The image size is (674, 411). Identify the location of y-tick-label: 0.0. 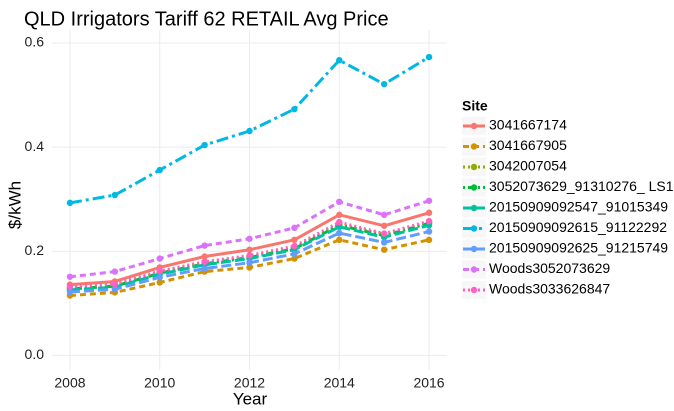
(35, 354).